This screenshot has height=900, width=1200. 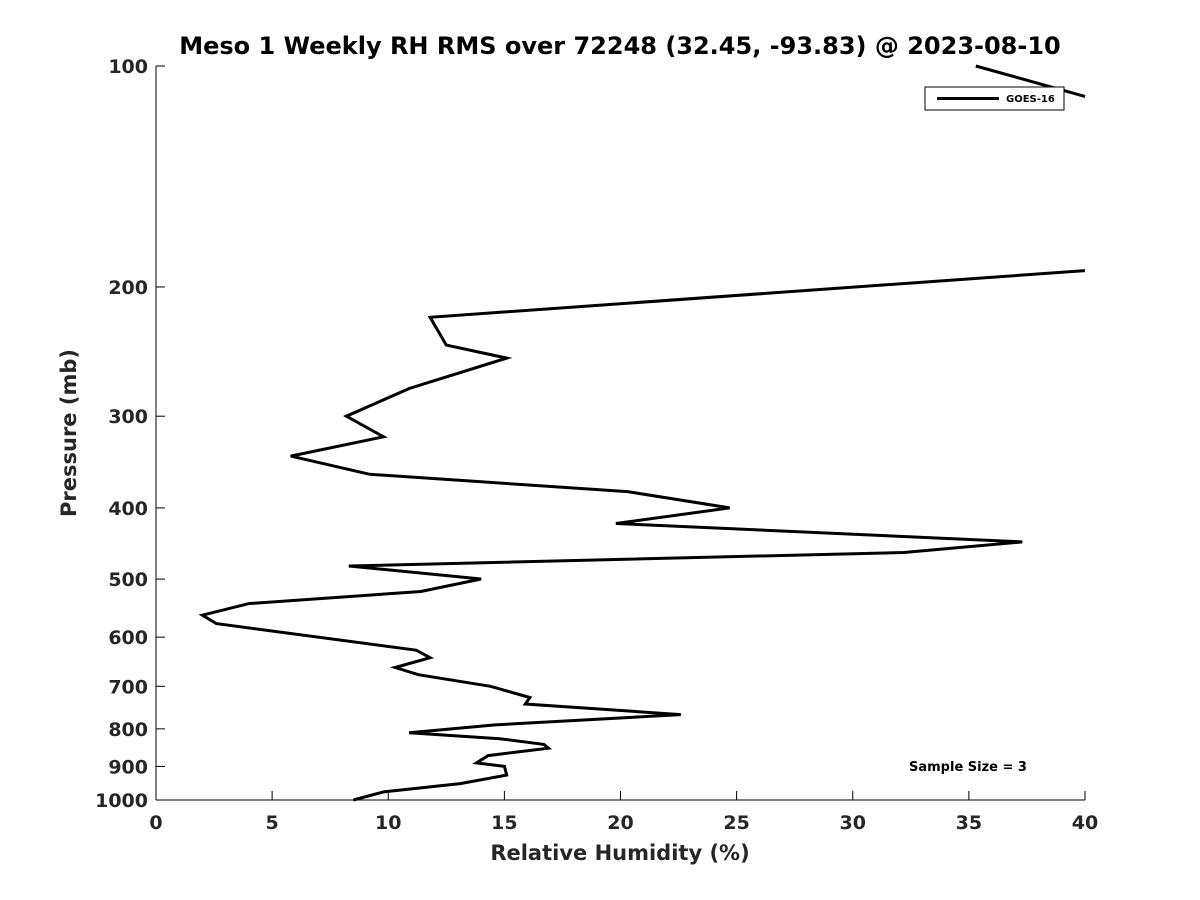 I want to click on series-line-goes-16-upper, so click(x=1030, y=81).